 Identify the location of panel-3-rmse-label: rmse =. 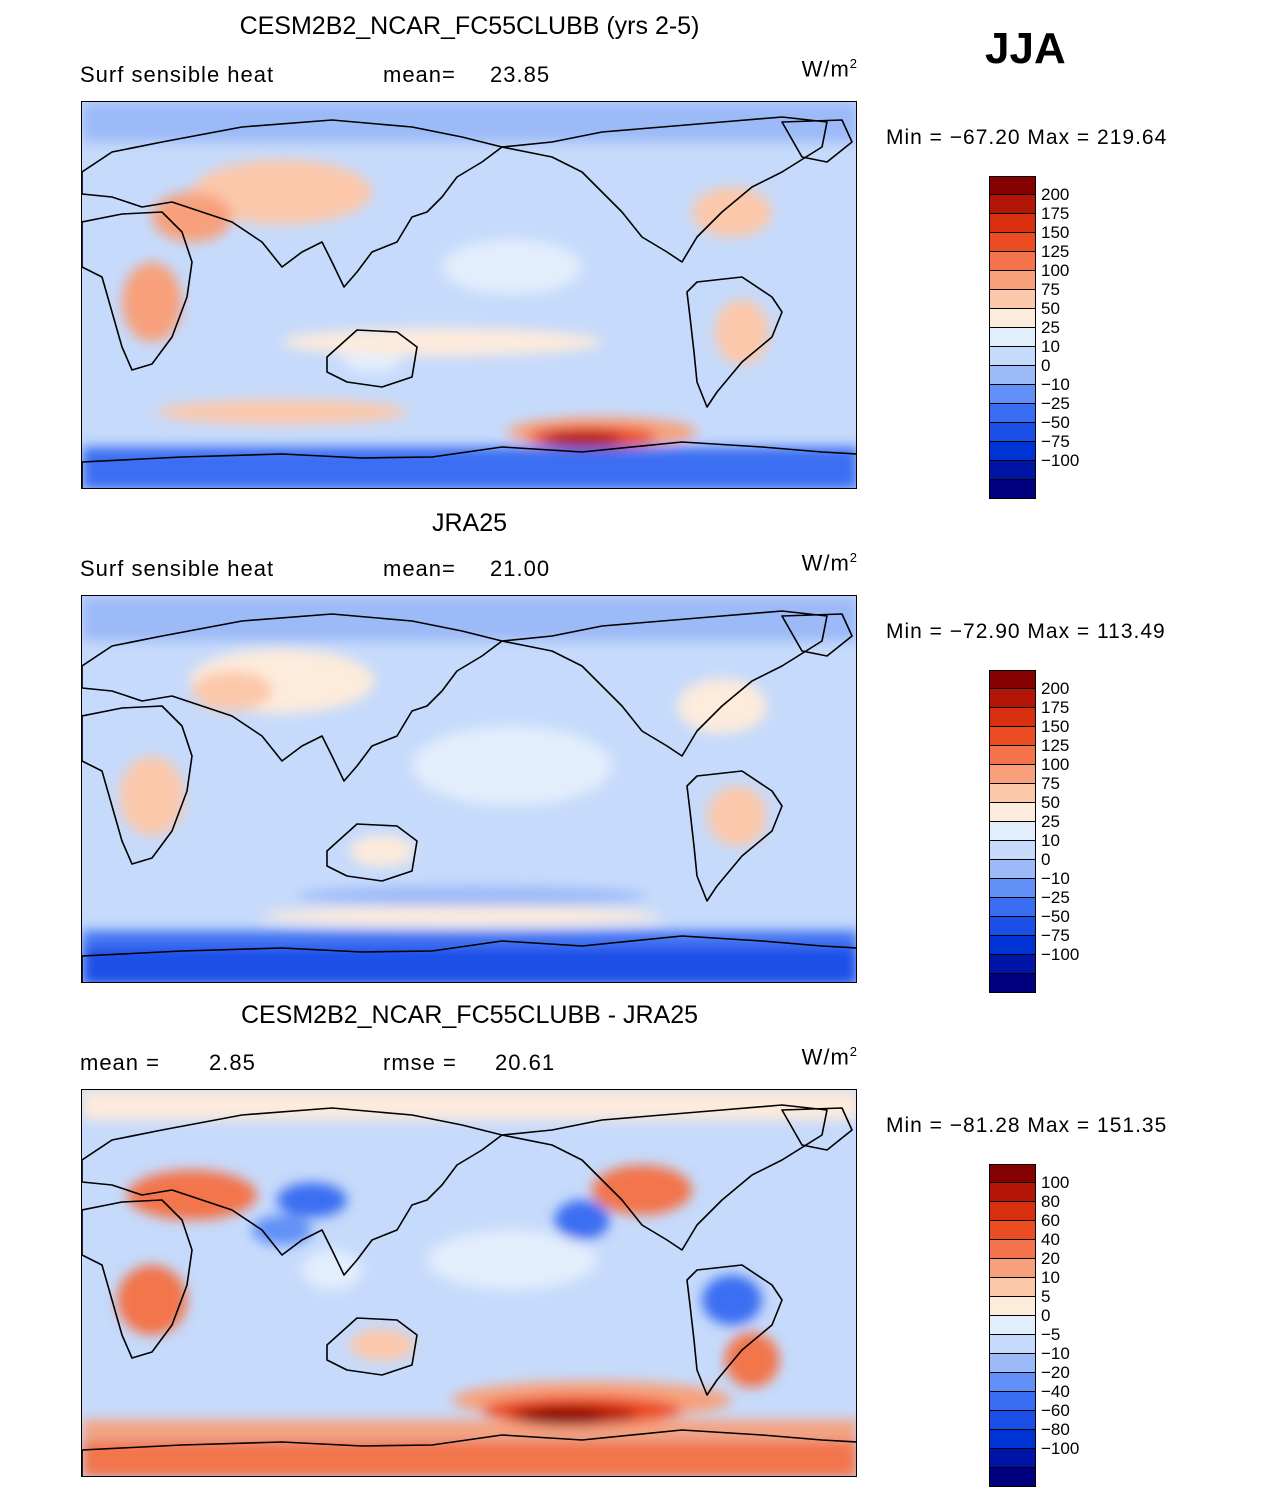
(420, 1062).